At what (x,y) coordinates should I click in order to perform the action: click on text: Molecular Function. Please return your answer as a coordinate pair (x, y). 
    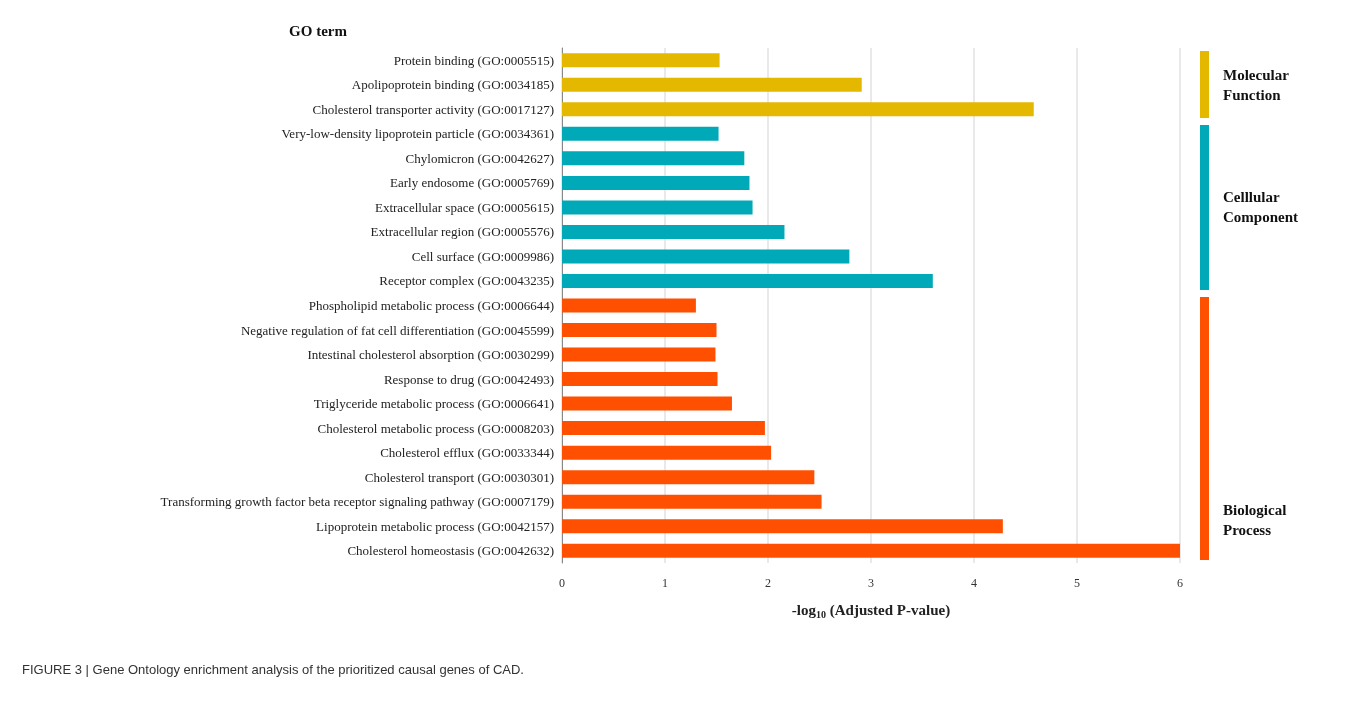
    Looking at the image, I should click on (1256, 84).